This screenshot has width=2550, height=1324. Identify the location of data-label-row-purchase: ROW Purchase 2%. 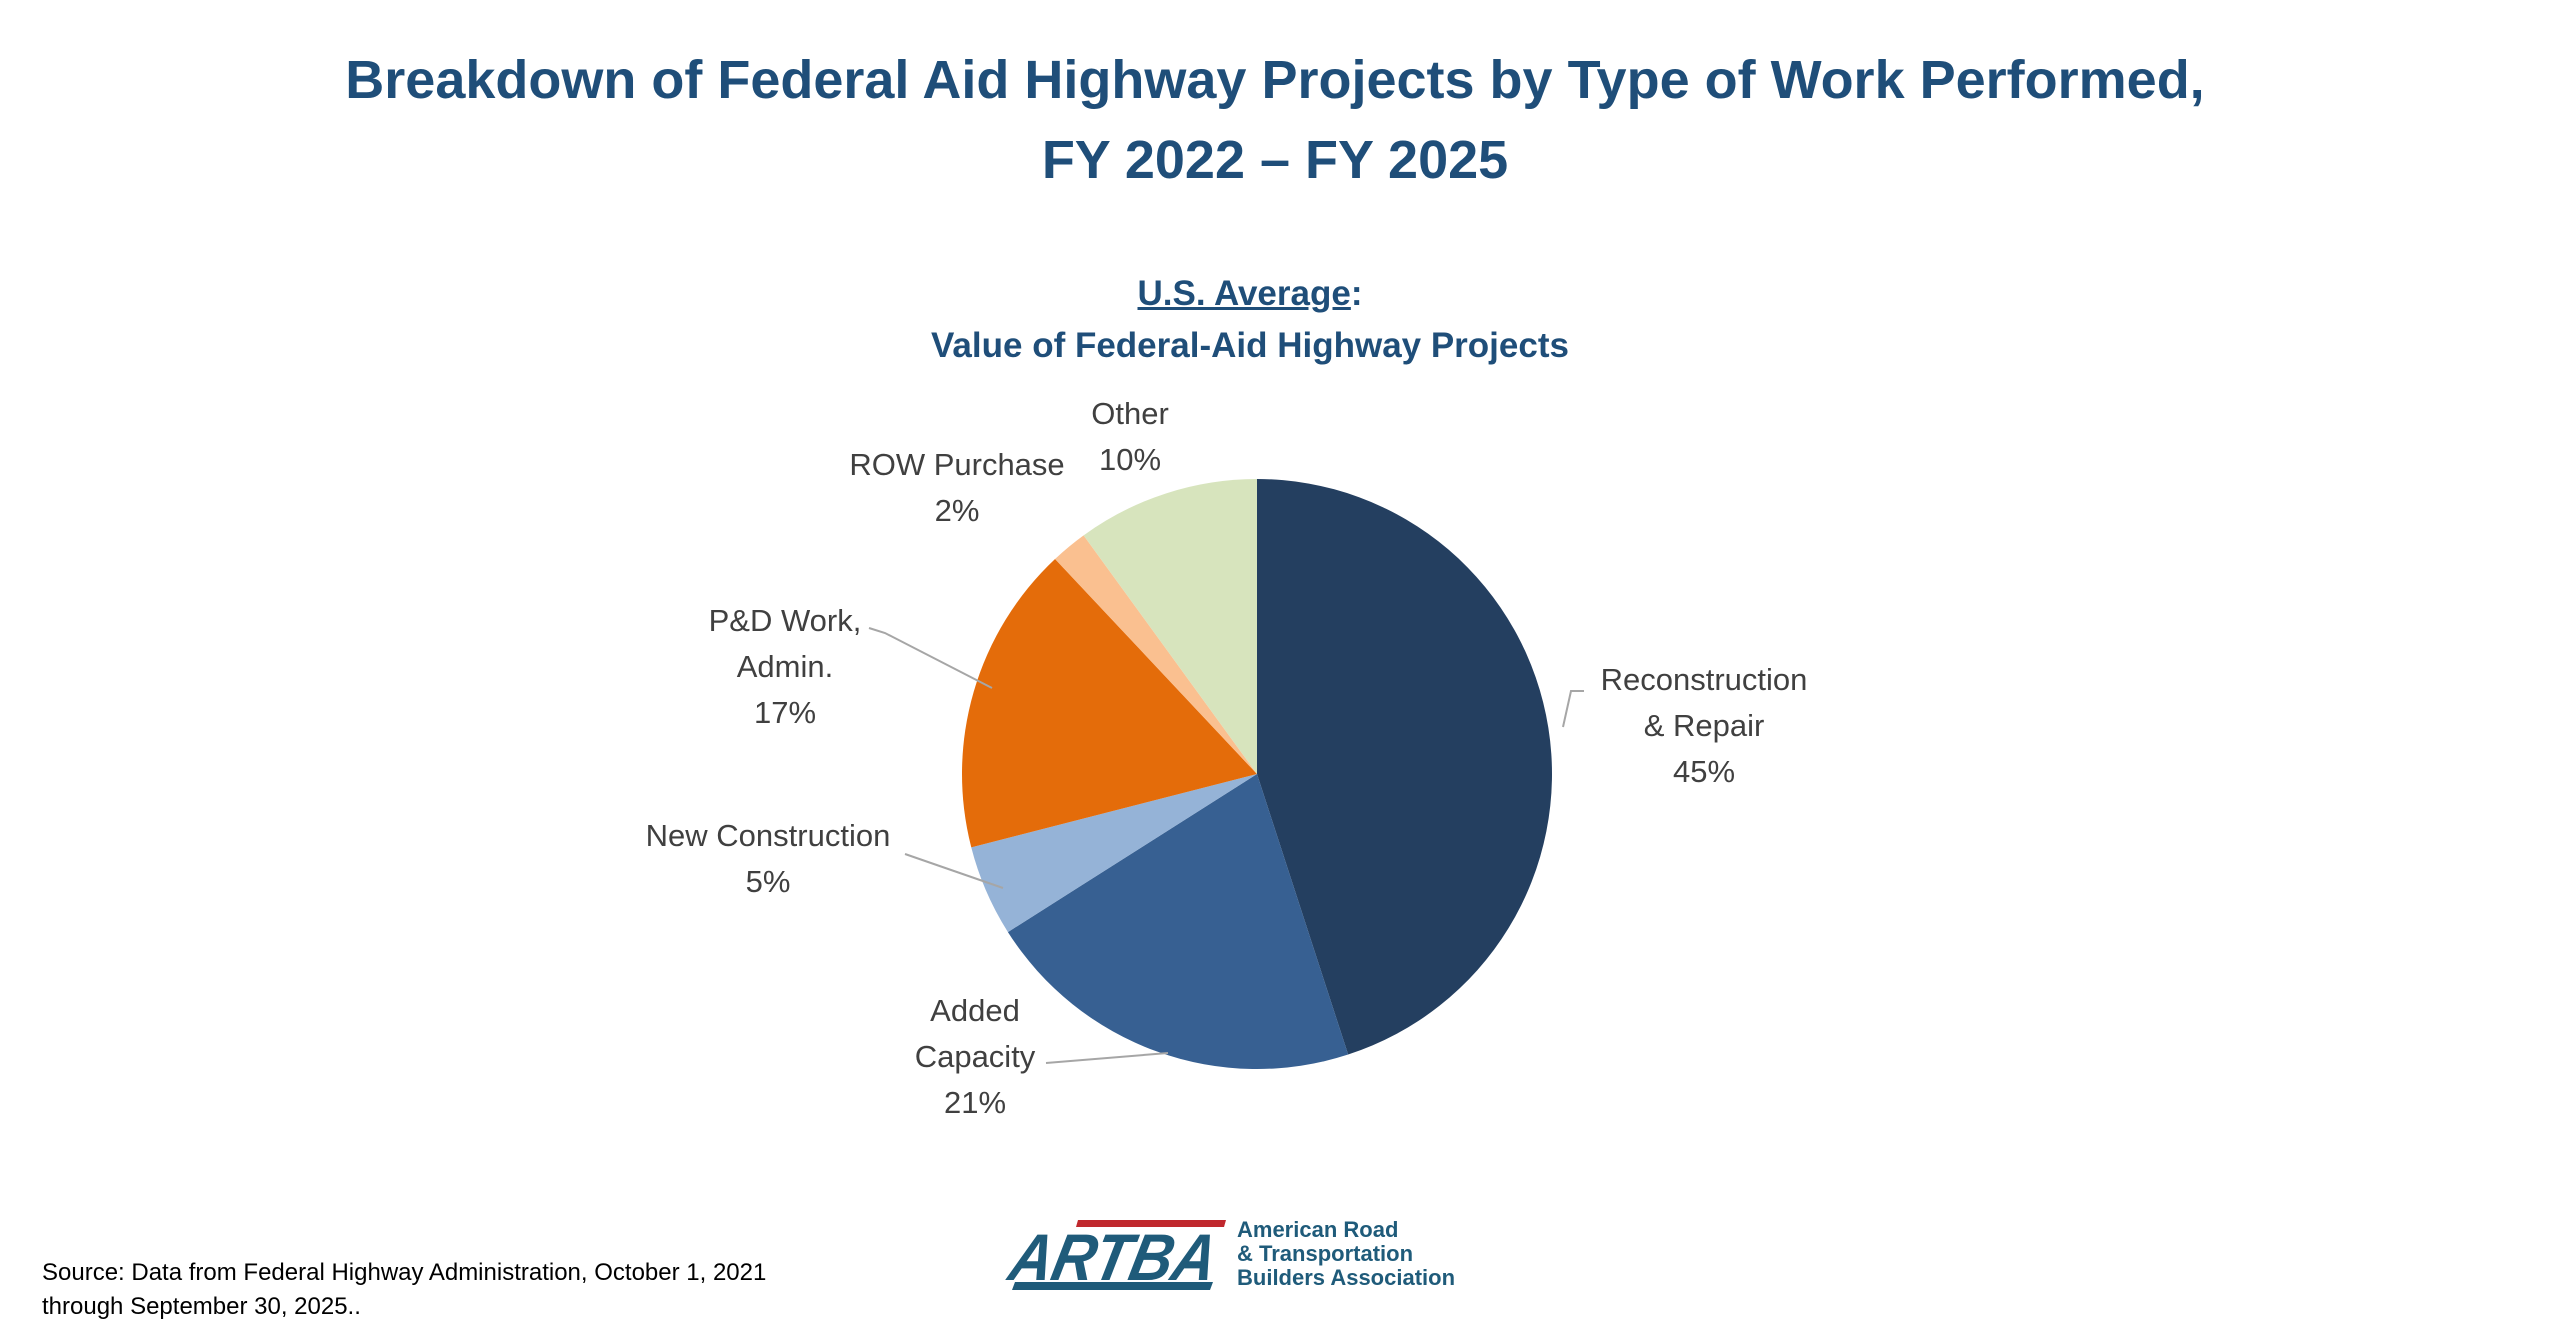
(956, 488).